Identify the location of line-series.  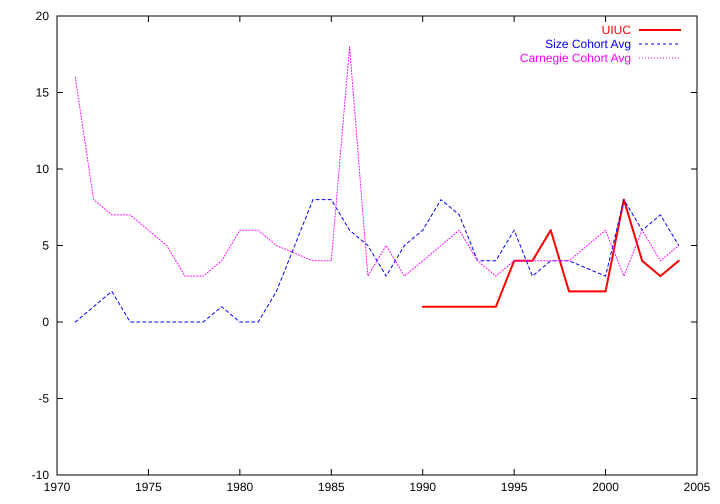
(551, 253).